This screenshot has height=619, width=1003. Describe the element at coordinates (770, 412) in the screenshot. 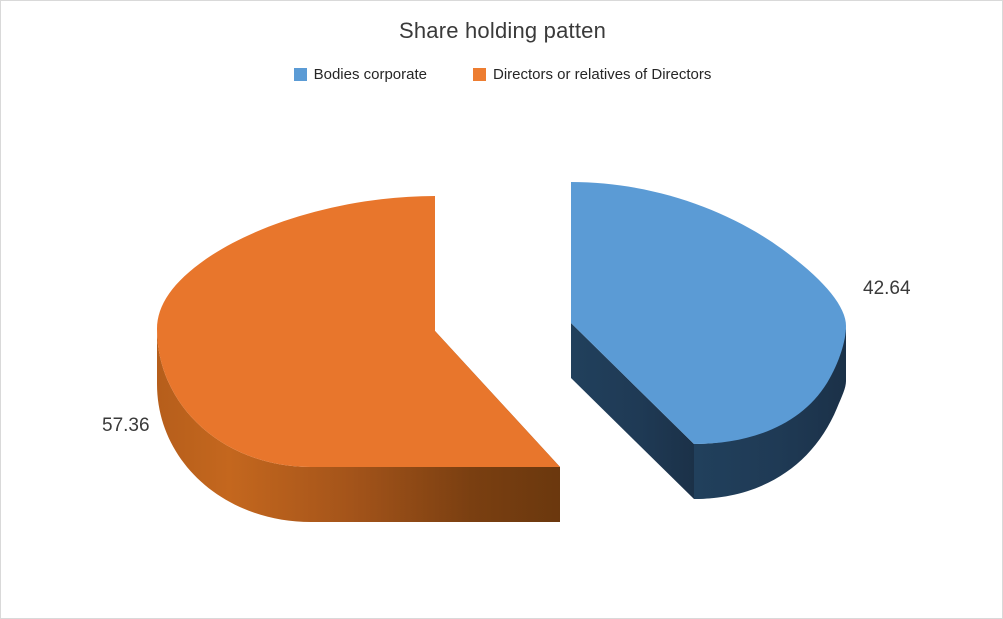

I see `blue-slice-outer-wall-solid` at that location.